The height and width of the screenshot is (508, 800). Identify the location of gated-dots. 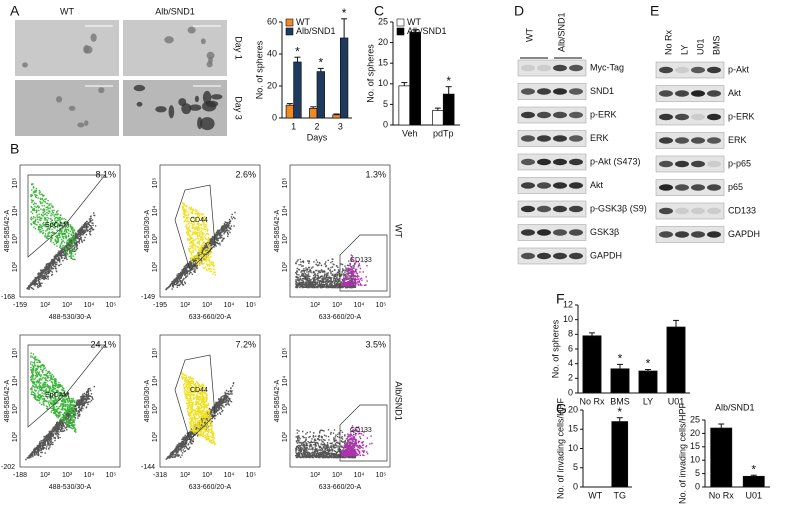
(356, 441).